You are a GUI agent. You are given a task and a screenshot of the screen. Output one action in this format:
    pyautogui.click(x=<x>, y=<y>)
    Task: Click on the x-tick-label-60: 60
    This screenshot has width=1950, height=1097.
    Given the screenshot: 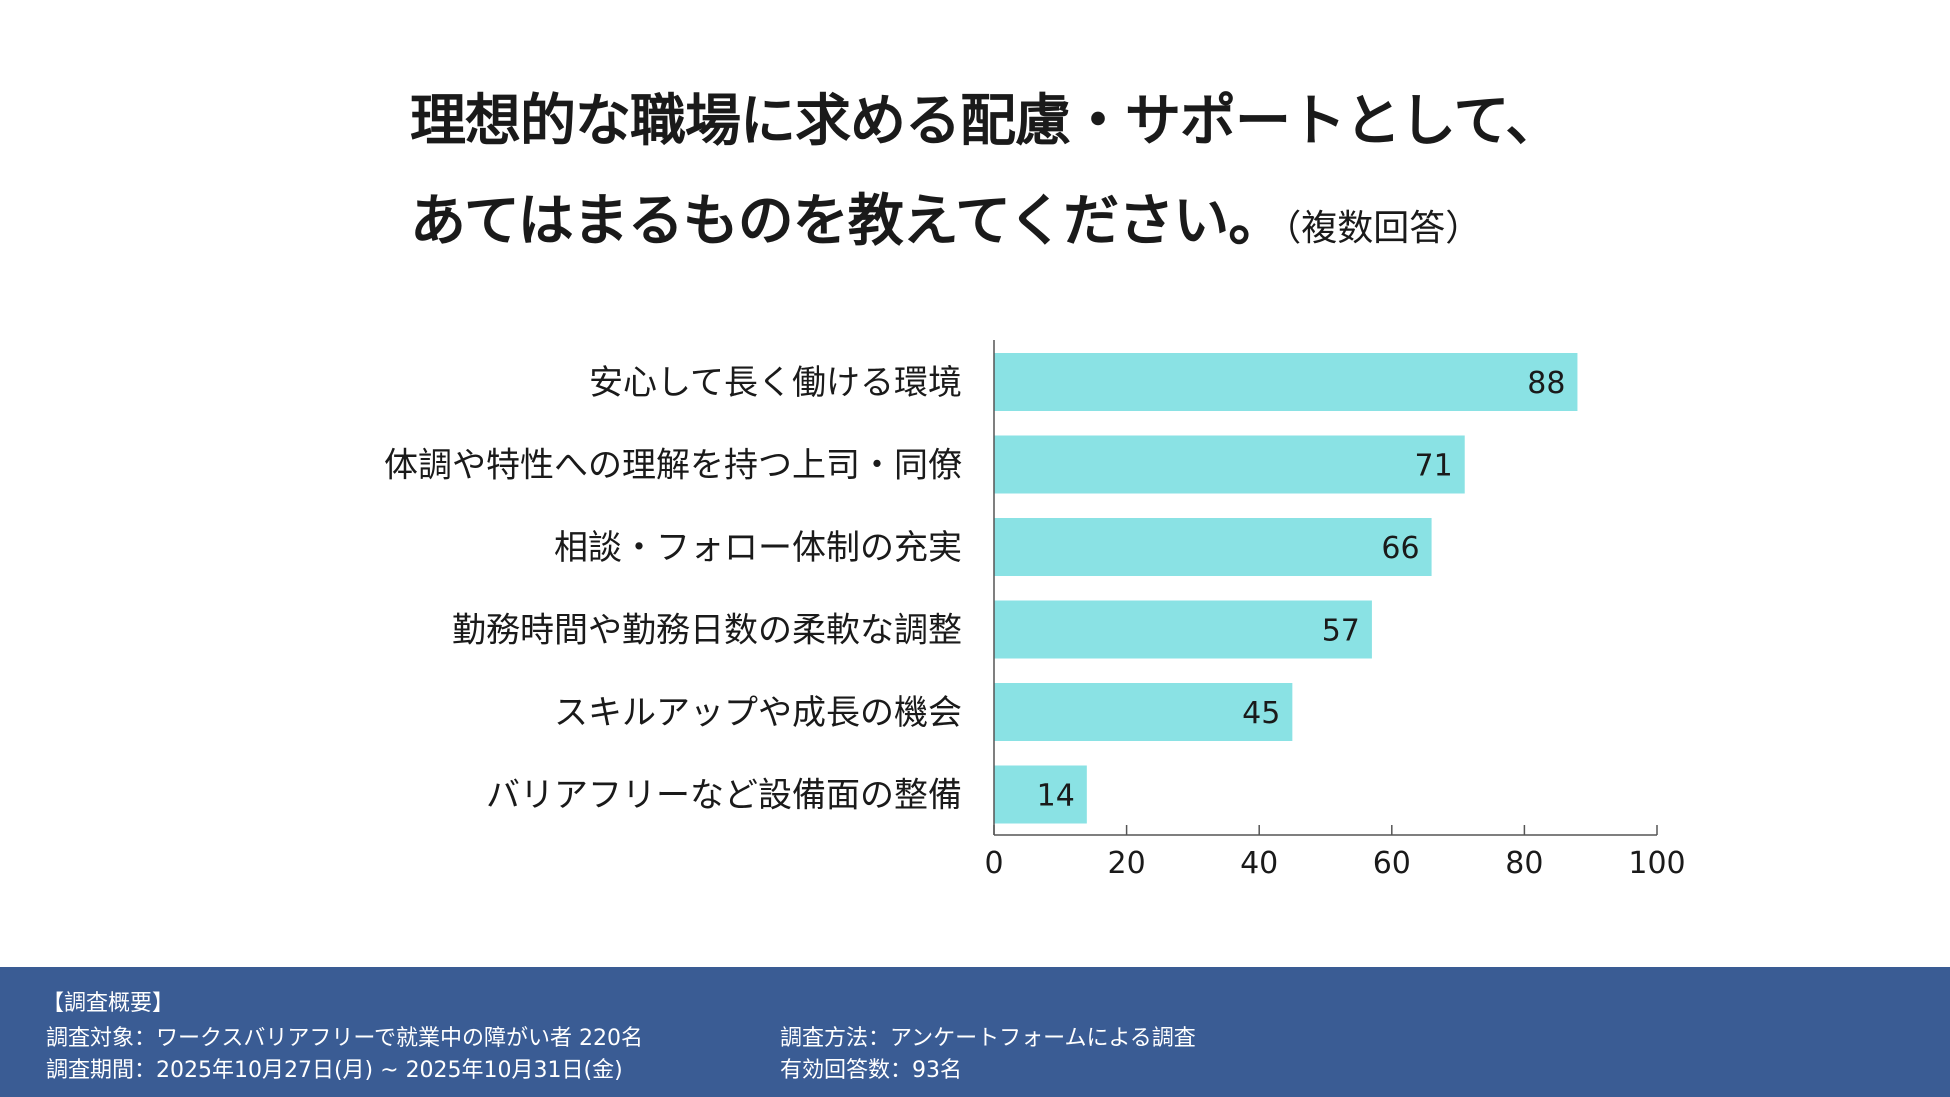 What is the action you would take?
    pyautogui.click(x=1392, y=863)
    